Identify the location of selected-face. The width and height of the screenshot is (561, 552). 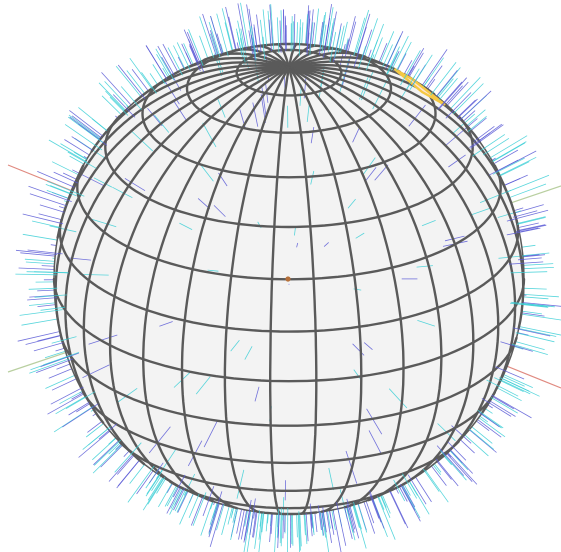
(420, 87).